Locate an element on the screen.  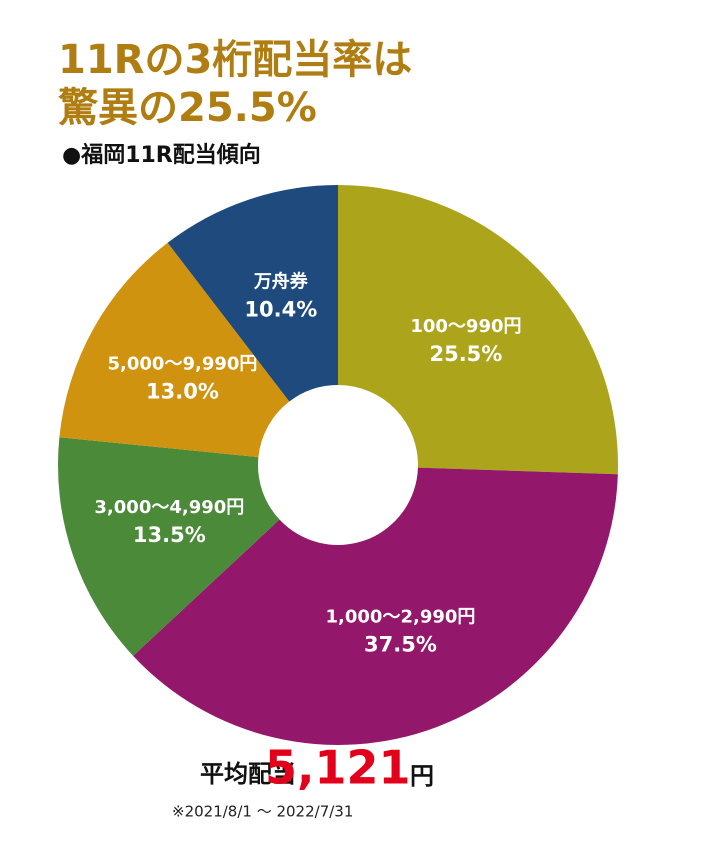
value-label: 37.5% is located at coordinates (400, 645).